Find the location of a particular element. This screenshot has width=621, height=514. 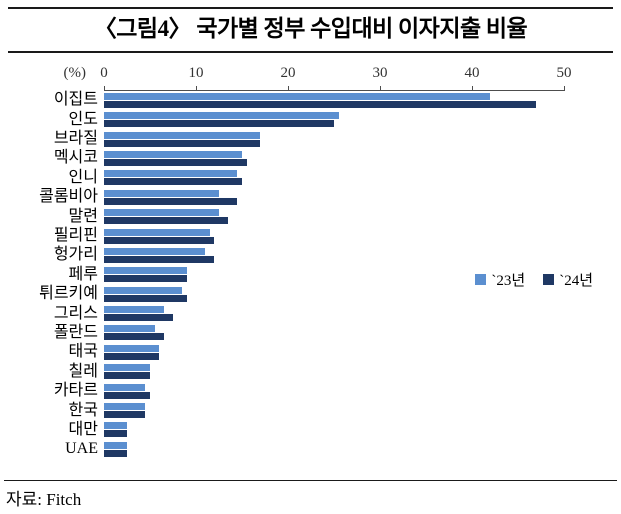

bar-row: 인도 is located at coordinates (310, 119).